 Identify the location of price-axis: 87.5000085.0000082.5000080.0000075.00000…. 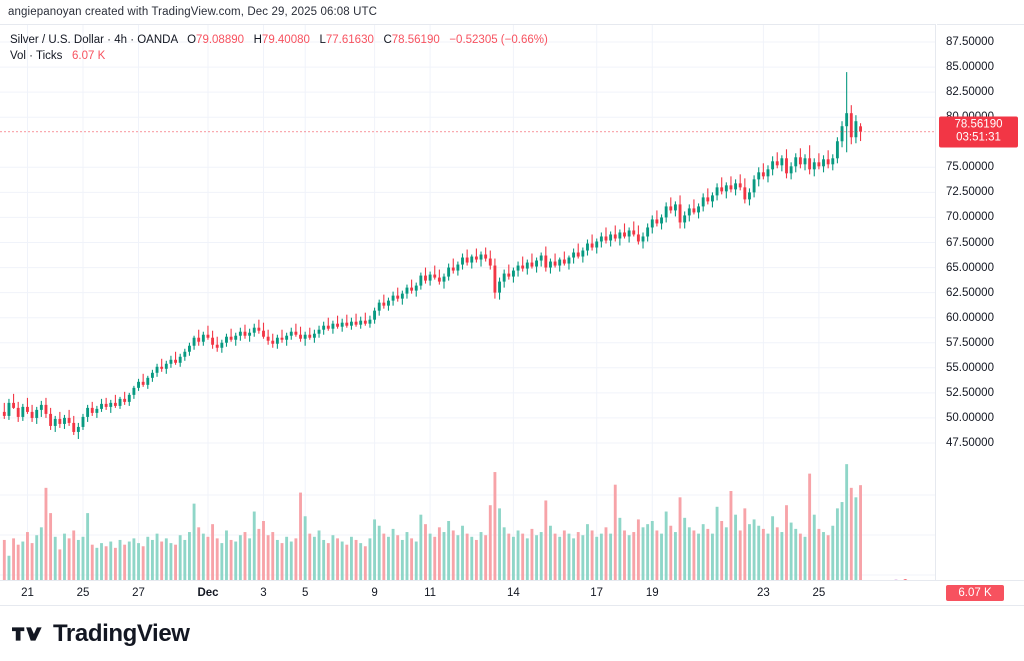
(980, 312).